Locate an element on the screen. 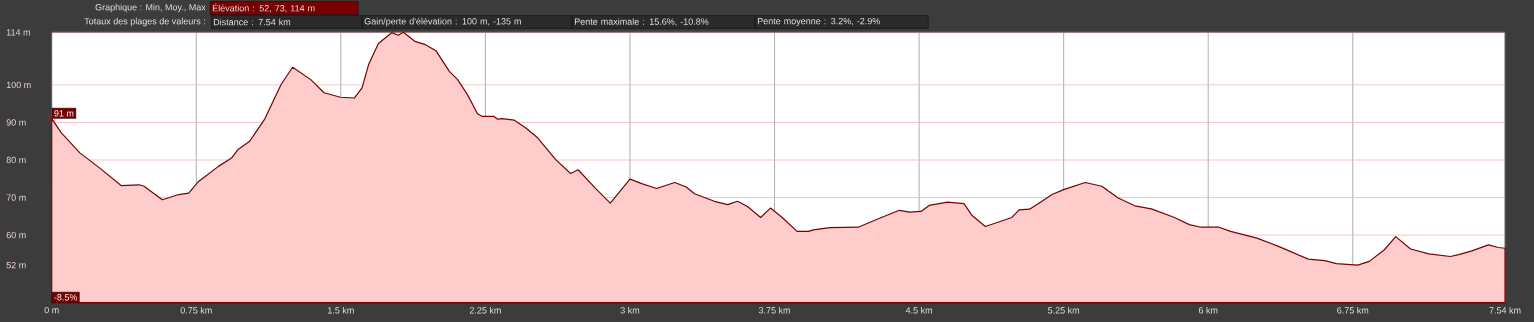 The height and width of the screenshot is (322, 1534). annotation: -8.5% is located at coordinates (66, 297).